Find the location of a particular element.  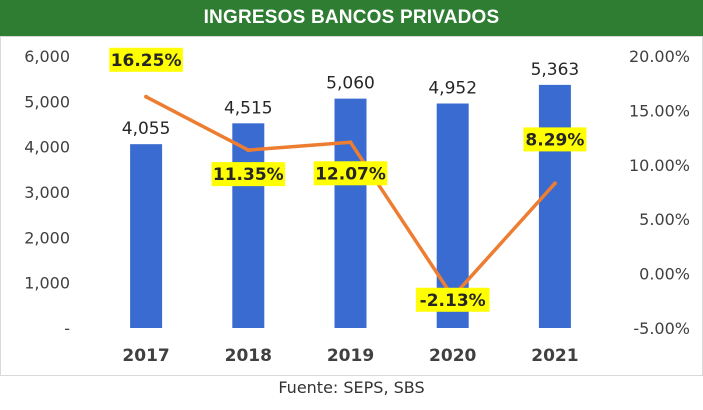

line-point-2018 is located at coordinates (248, 150).